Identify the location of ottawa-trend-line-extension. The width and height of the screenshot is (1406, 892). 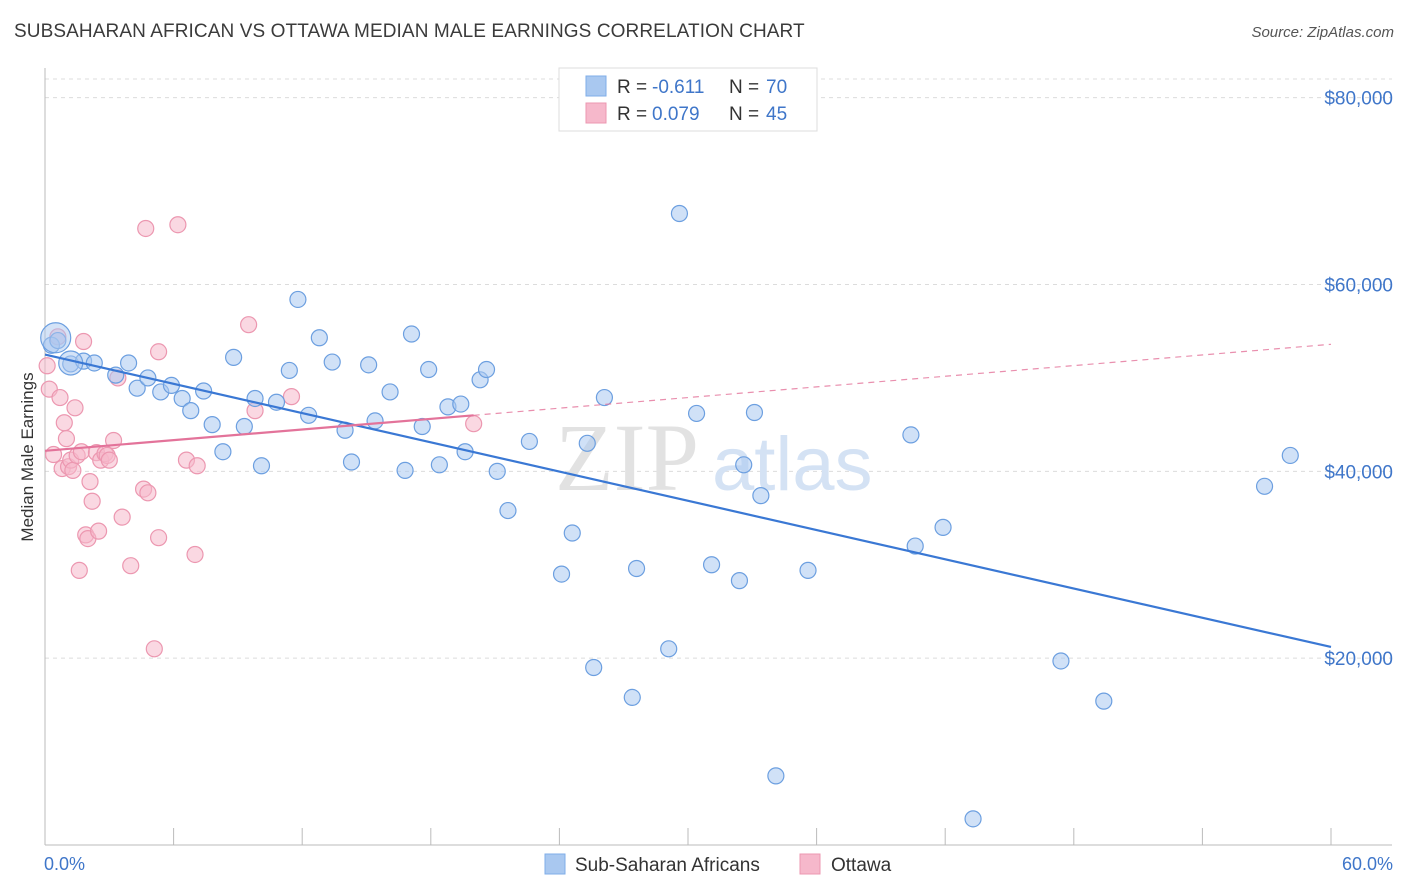
(902, 379).